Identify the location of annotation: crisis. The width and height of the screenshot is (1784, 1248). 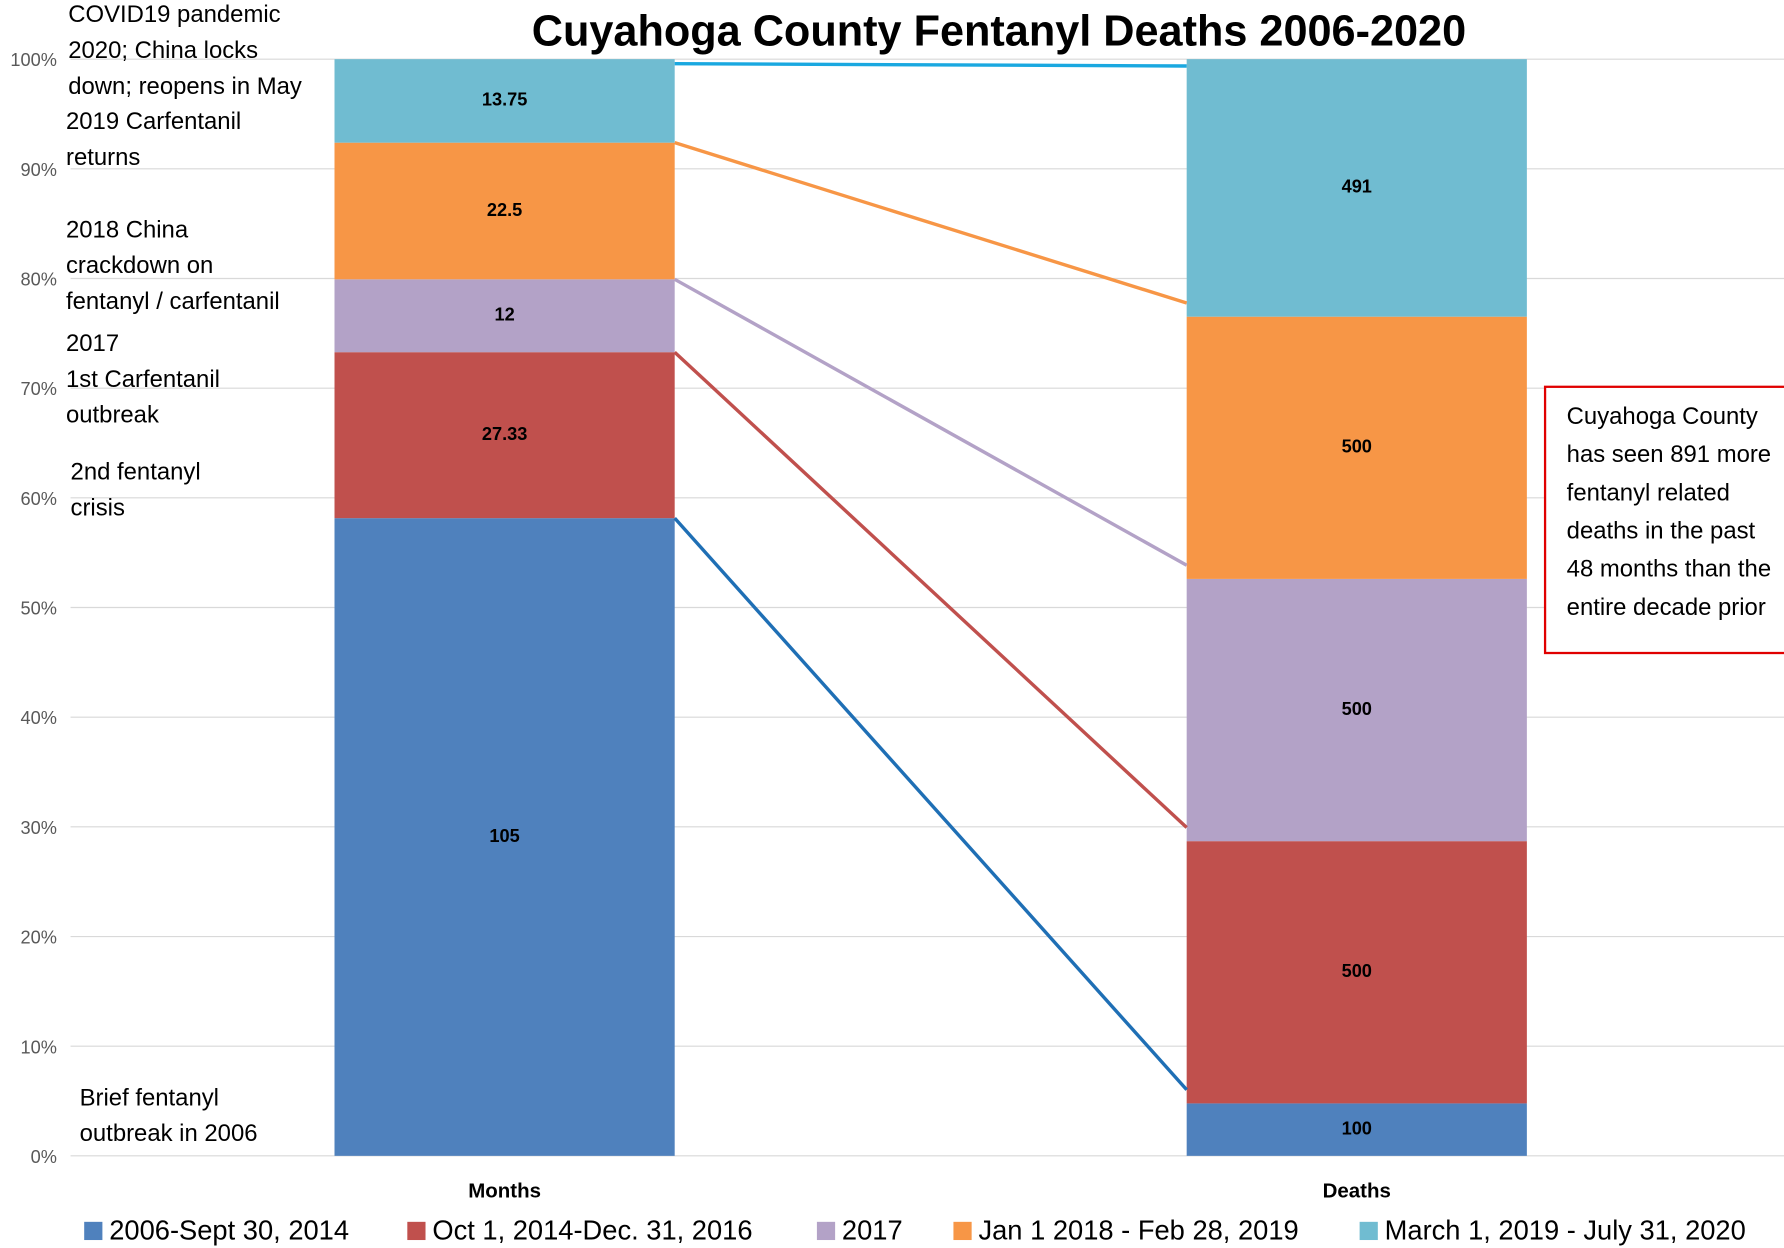
(98, 507).